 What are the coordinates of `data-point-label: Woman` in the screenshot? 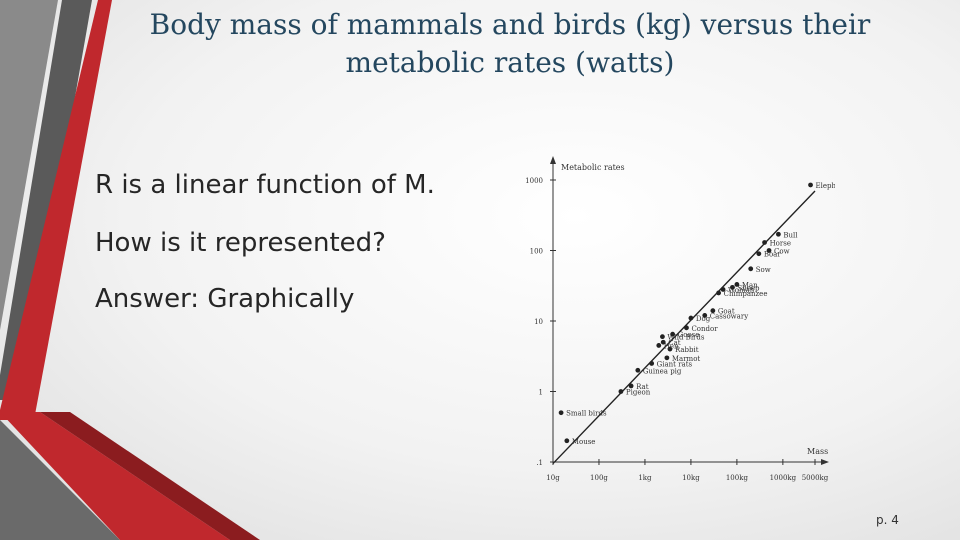 It's located at (741, 290).